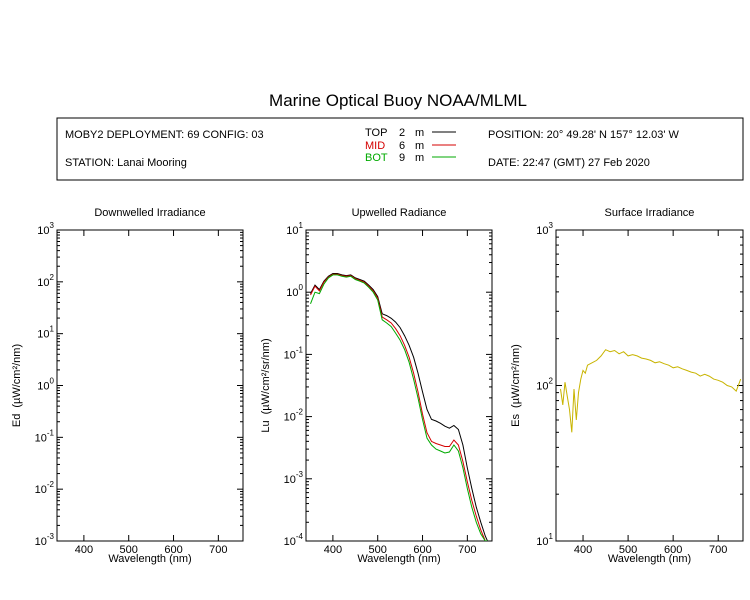  Describe the element at coordinates (149, 559) in the screenshot. I see `downwelled-xlabel: Wavelength (nm)` at that location.